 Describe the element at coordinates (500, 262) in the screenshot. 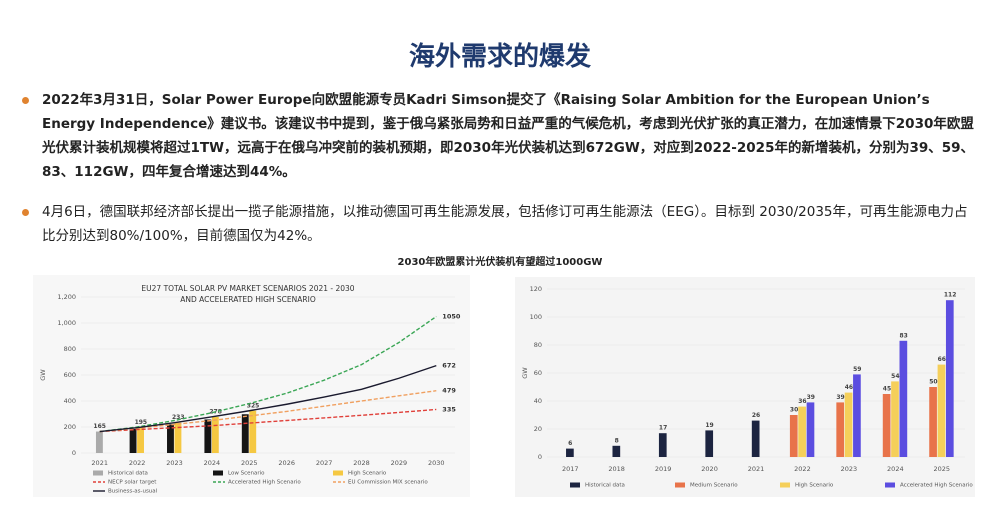

I see `chart-caption: 2030年欧盟累计光伏装机有望超过1000GW` at that location.